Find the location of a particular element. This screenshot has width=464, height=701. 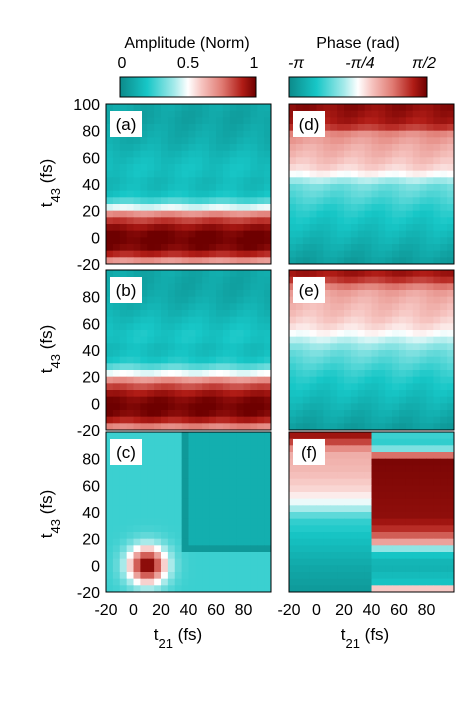

x-axis-label-right: t21 (fs) is located at coordinates (365, 638).